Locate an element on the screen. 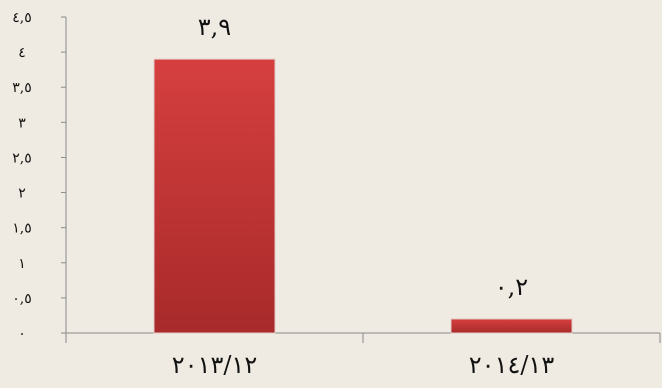  y-tick-label: ١ is located at coordinates (22, 264).